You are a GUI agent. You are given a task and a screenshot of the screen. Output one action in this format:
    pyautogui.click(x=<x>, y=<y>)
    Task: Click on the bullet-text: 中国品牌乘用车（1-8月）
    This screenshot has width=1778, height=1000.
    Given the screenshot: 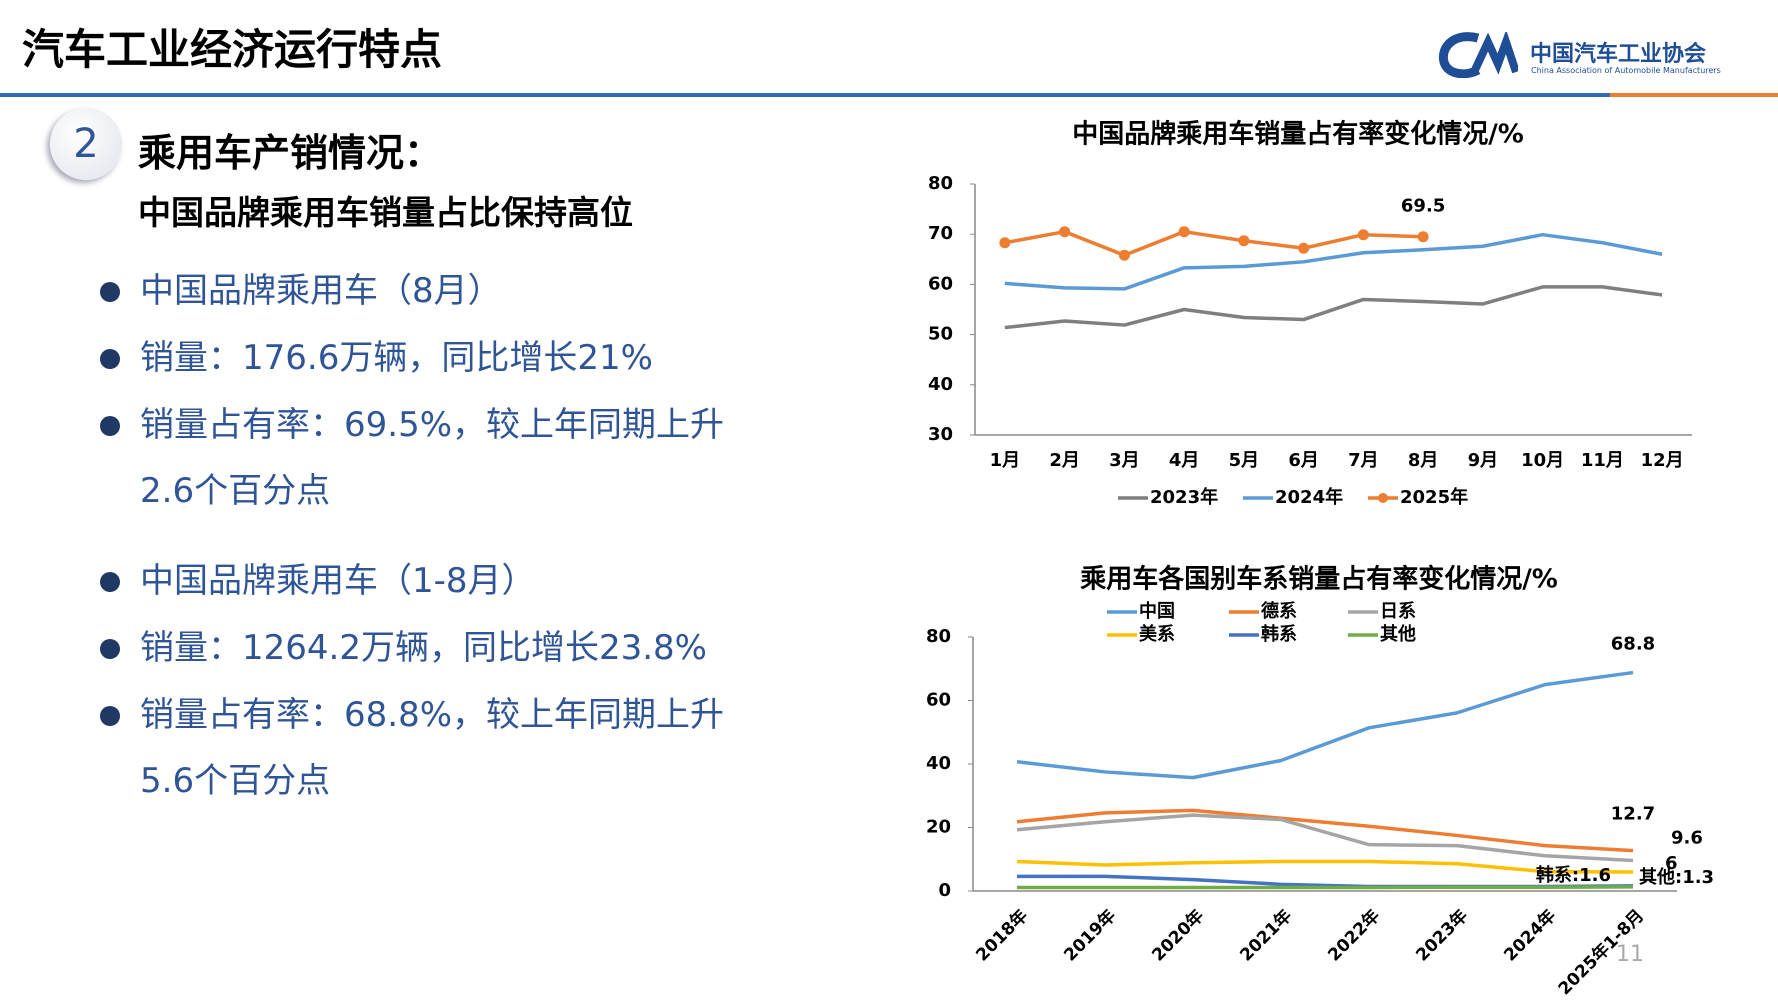 What is the action you would take?
    pyautogui.click(x=338, y=581)
    